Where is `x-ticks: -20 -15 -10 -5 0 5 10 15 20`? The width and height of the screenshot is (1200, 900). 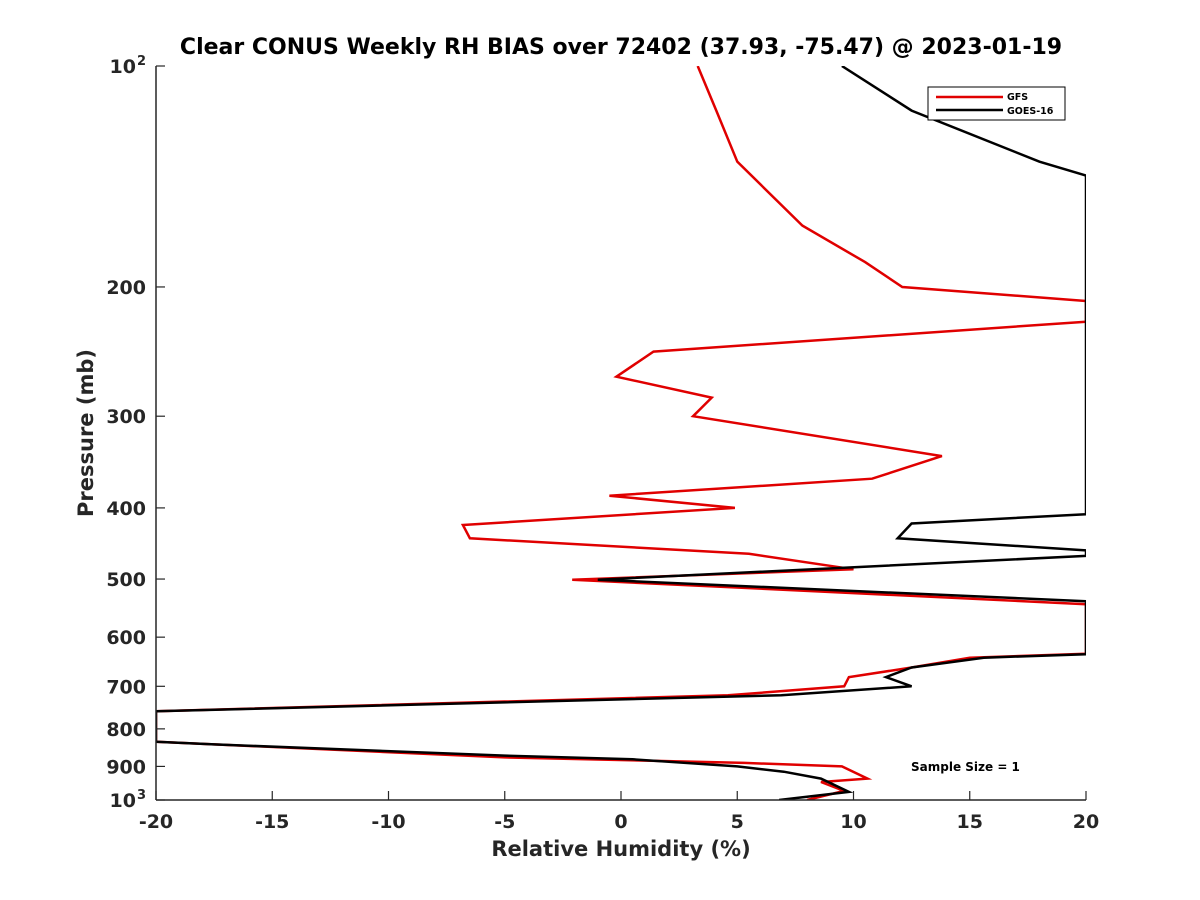 x-ticks: -20 -15 -10 -5 0 5 10 15 20 is located at coordinates (619, 812).